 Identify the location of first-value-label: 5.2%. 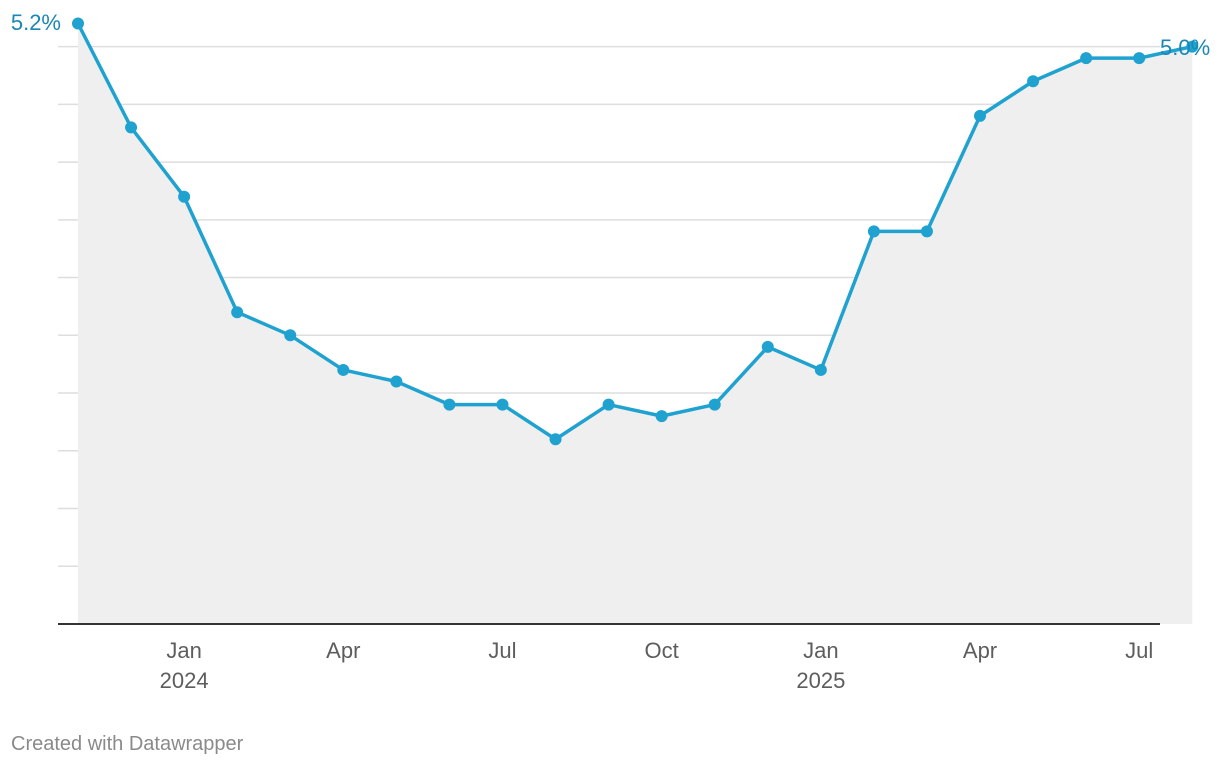
(36, 22).